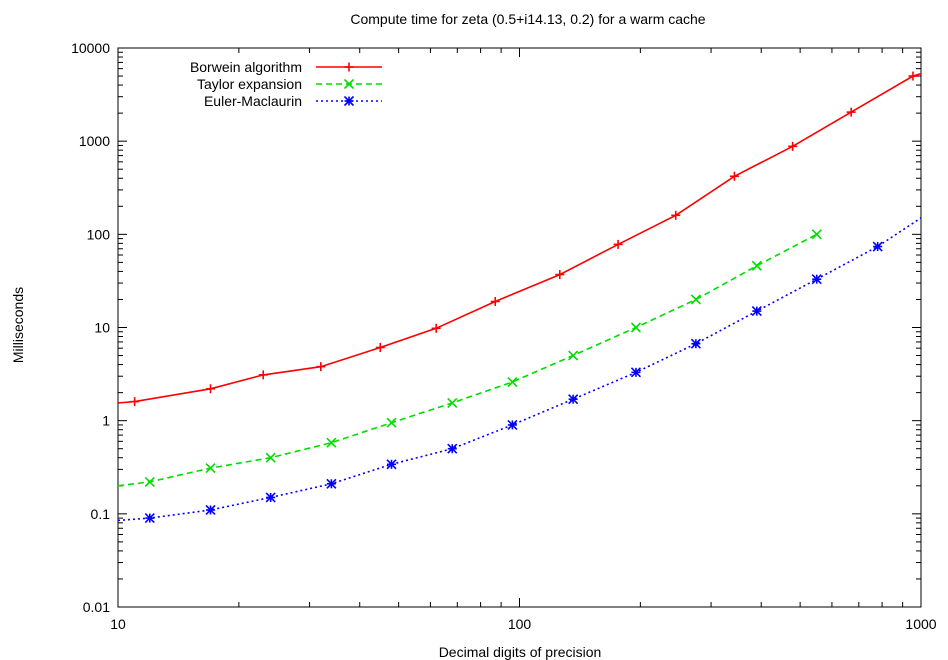 The width and height of the screenshot is (948, 660). What do you see at coordinates (520, 652) in the screenshot?
I see `x-axis-label: Decimal digits of precision` at bounding box center [520, 652].